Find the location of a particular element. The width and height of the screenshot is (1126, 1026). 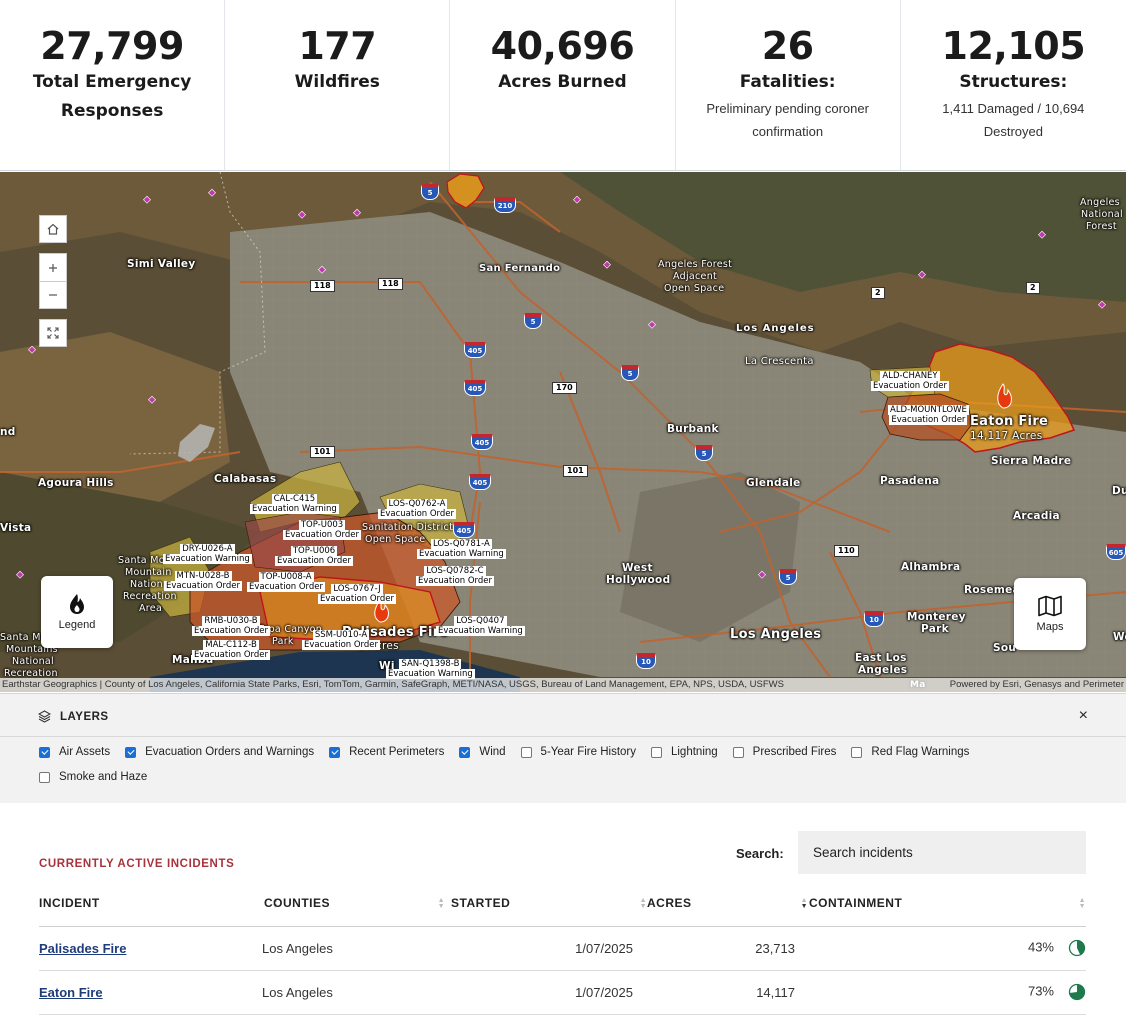

evac-zone-label: LOS-Q0782-C Evacuation Order is located at coordinates (455, 576).